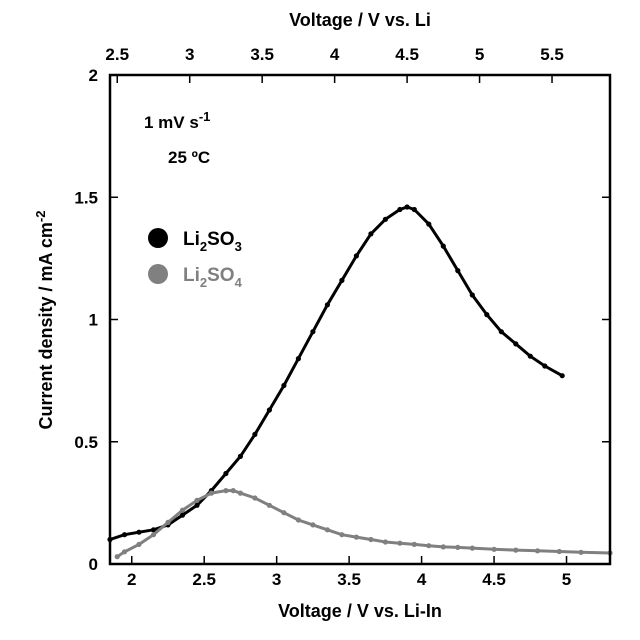 The image size is (640, 640). Describe the element at coordinates (204, 579) in the screenshot. I see `bottom-x-tick-label: 2.5` at that location.